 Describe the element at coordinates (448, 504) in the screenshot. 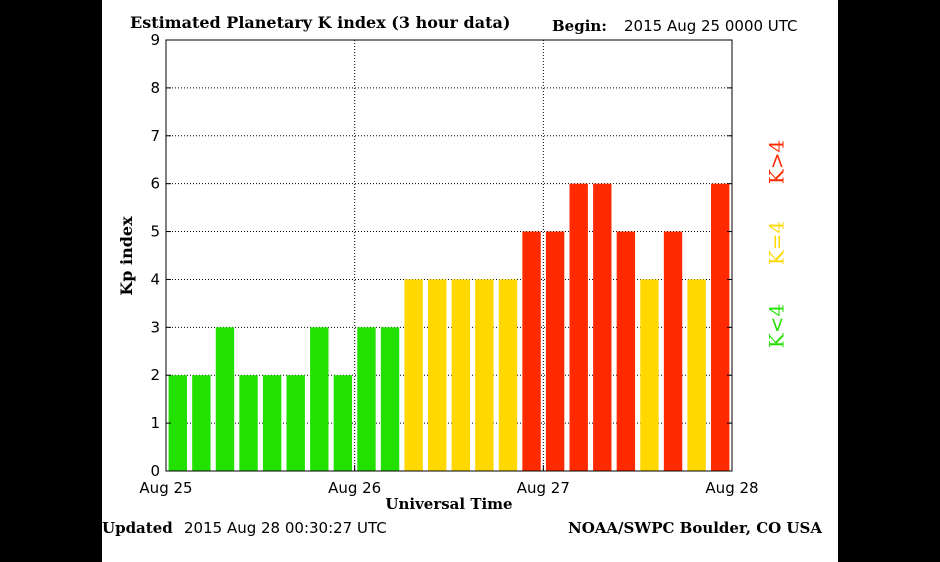

I see `x-axis-label: Universal Time` at that location.